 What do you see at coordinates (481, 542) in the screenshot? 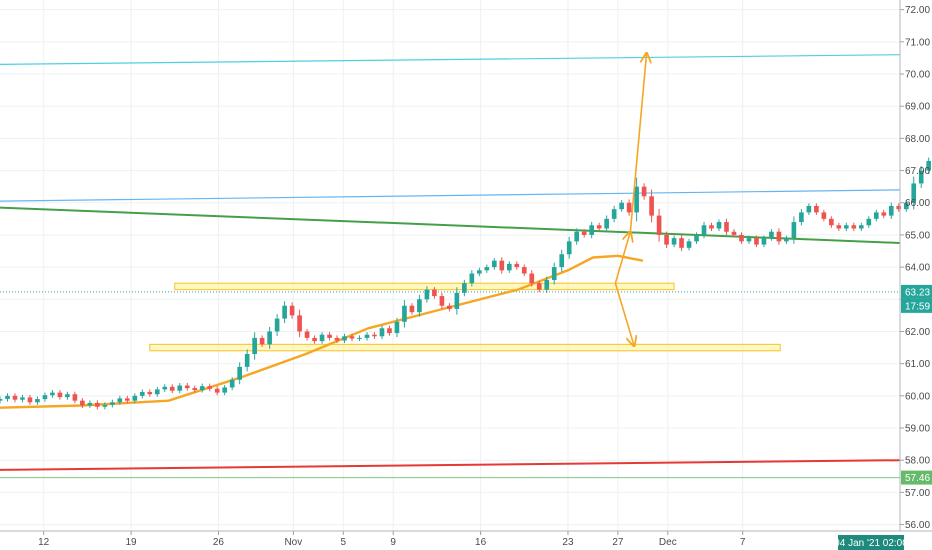
I see `x-tick-label: 16` at bounding box center [481, 542].